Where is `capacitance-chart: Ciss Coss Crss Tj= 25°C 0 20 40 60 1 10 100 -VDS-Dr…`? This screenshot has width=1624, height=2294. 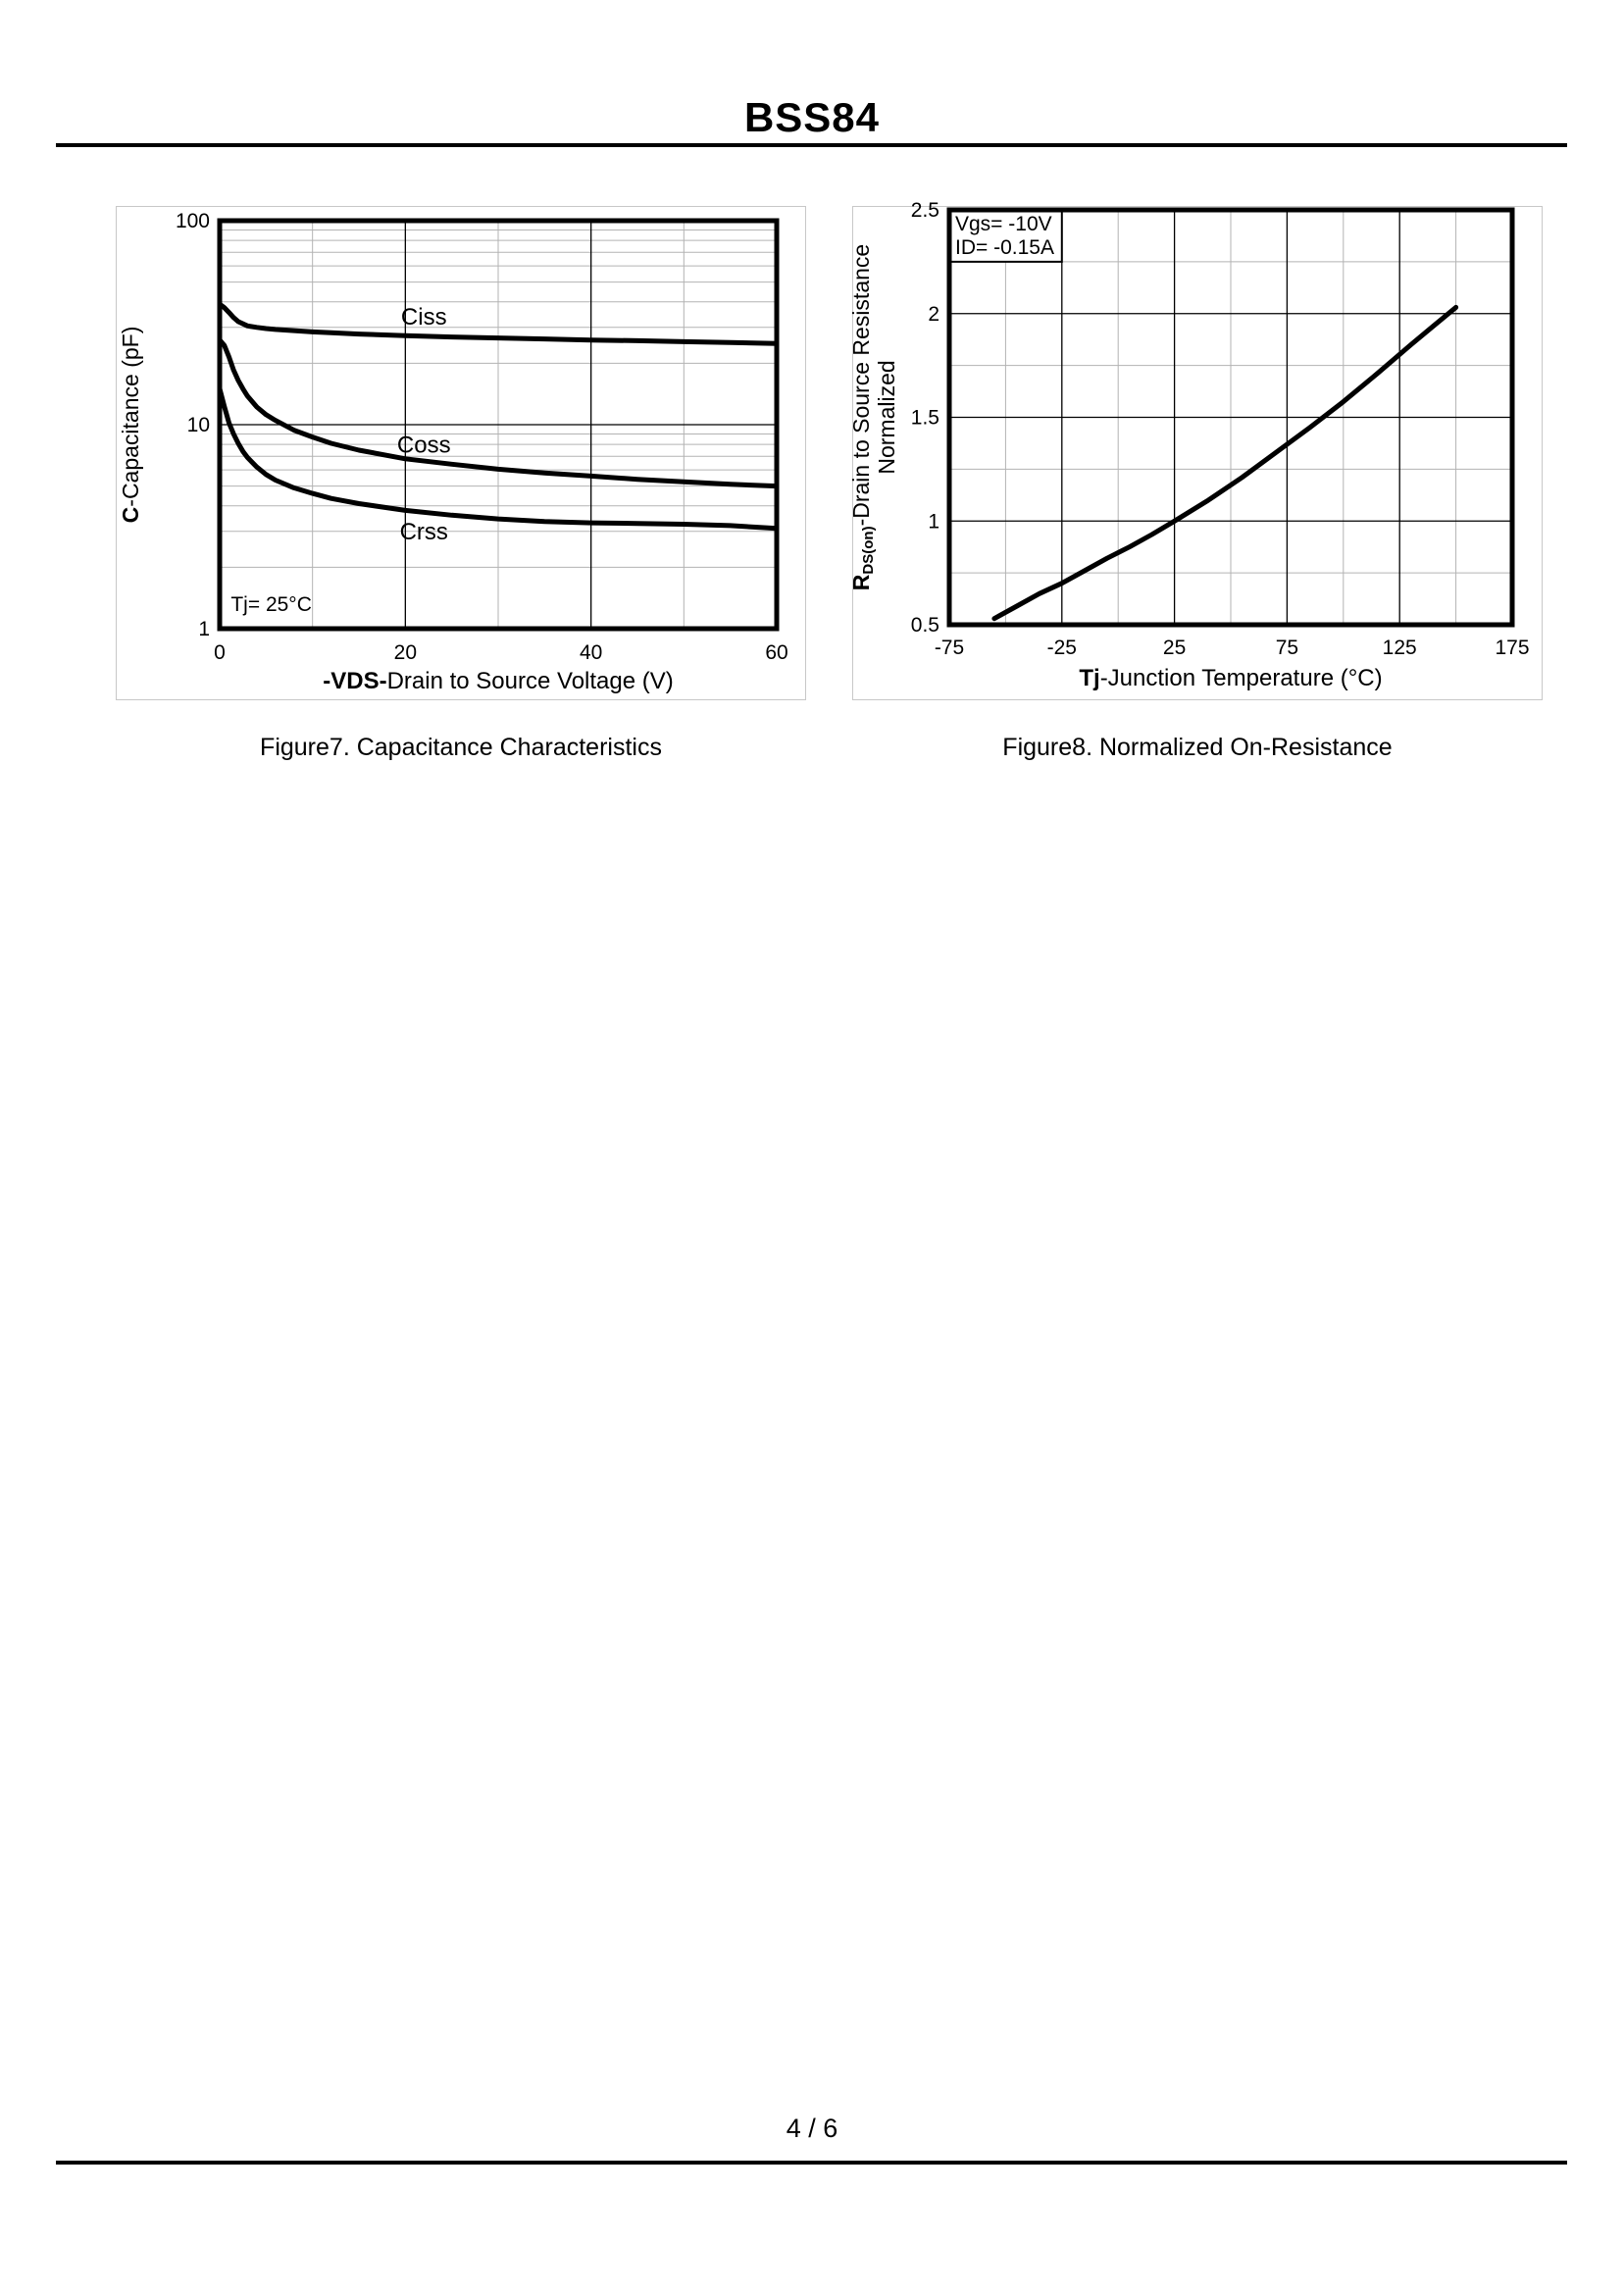 capacitance-chart: Ciss Coss Crss Tj= 25°C 0 20 40 60 1 10 100 -VDS-Dr… is located at coordinates (453, 452).